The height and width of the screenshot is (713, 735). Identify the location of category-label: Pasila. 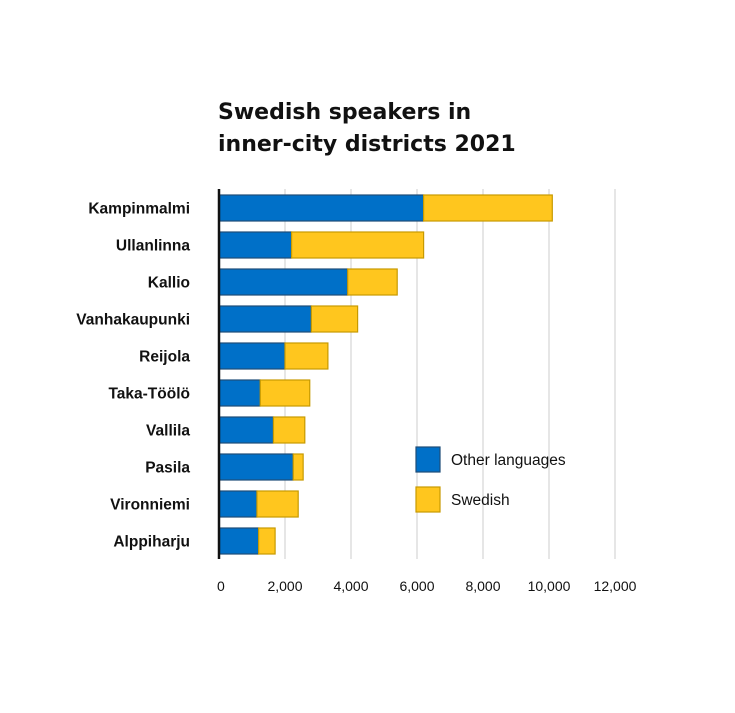
(167, 468).